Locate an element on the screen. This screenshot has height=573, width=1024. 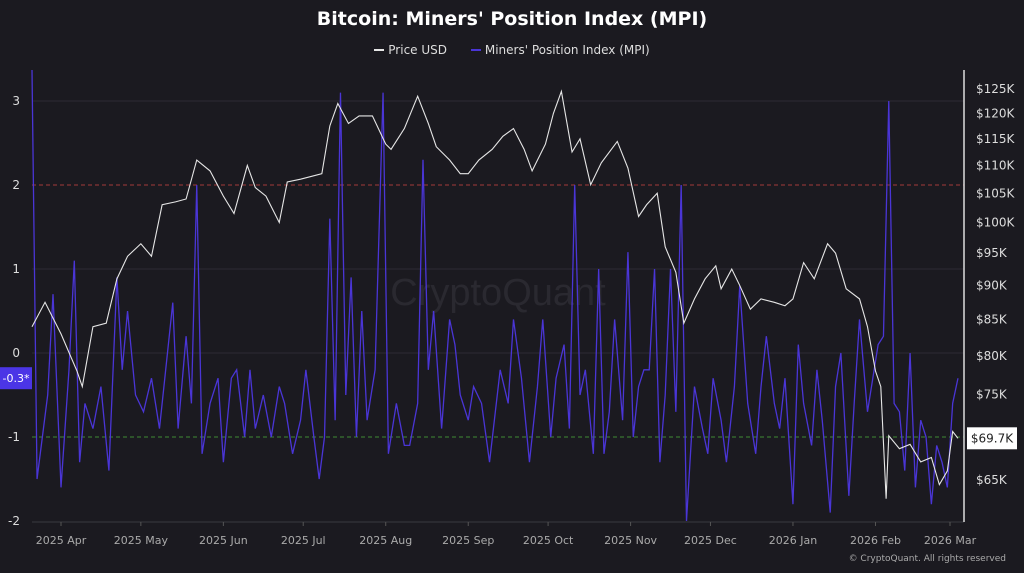
right-axis-tick-label: $100K is located at coordinates (996, 222).